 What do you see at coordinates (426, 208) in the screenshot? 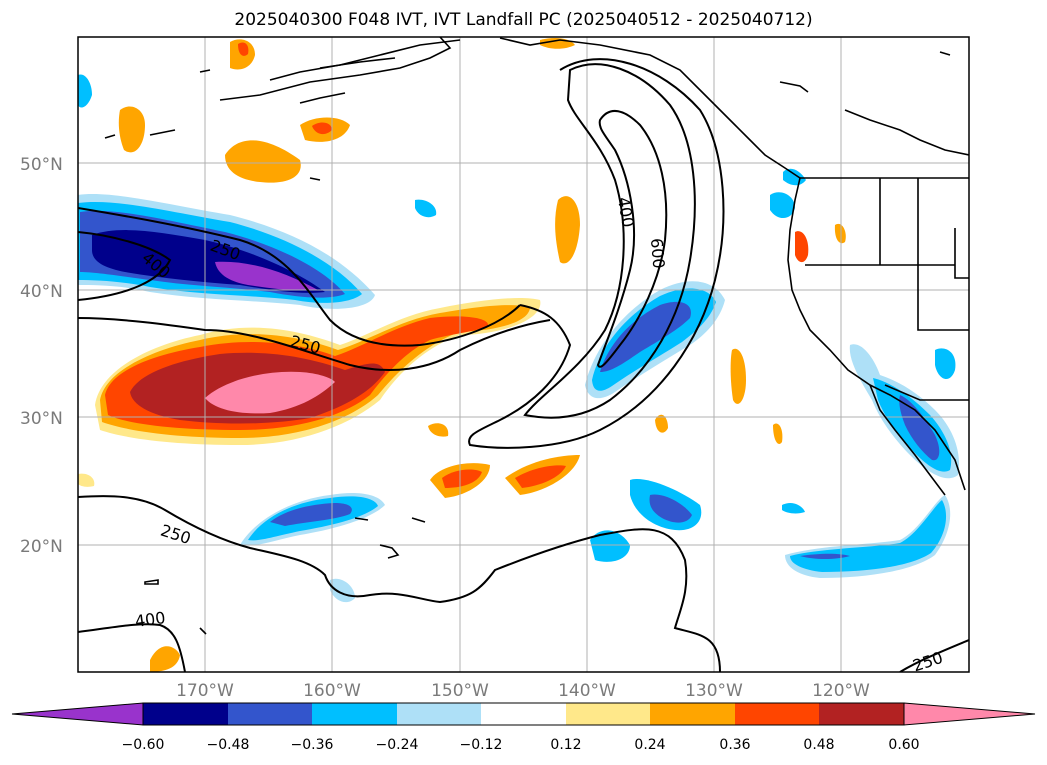
I see `neg-mid-a` at bounding box center [426, 208].